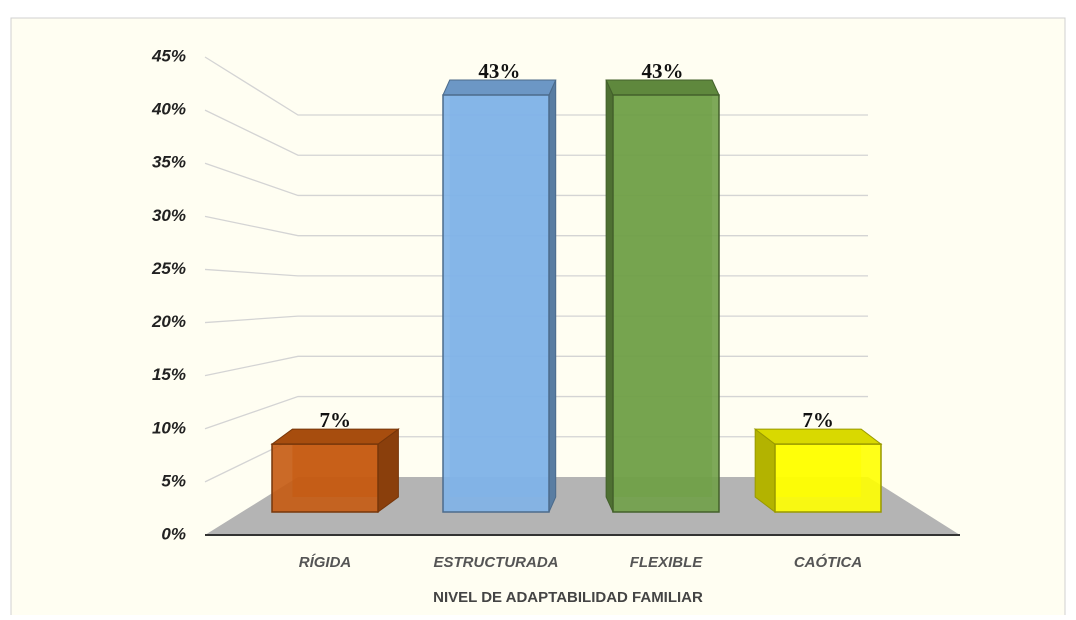 The image size is (1076, 620). What do you see at coordinates (169, 374) in the screenshot?
I see `y-tick-label: 15%` at bounding box center [169, 374].